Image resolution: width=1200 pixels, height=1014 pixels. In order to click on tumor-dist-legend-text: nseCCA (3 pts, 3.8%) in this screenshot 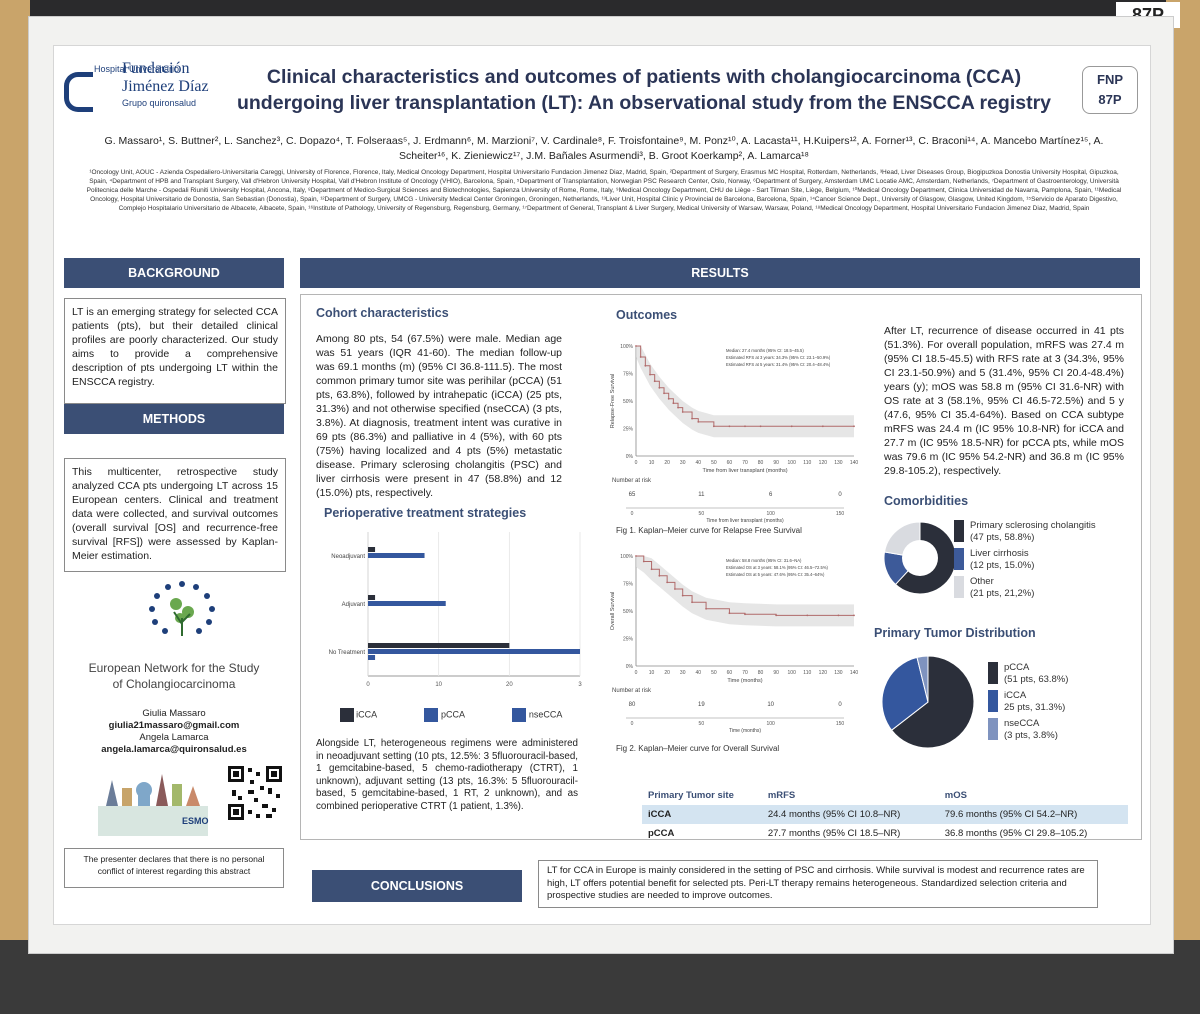, I will do `click(1031, 730)`.